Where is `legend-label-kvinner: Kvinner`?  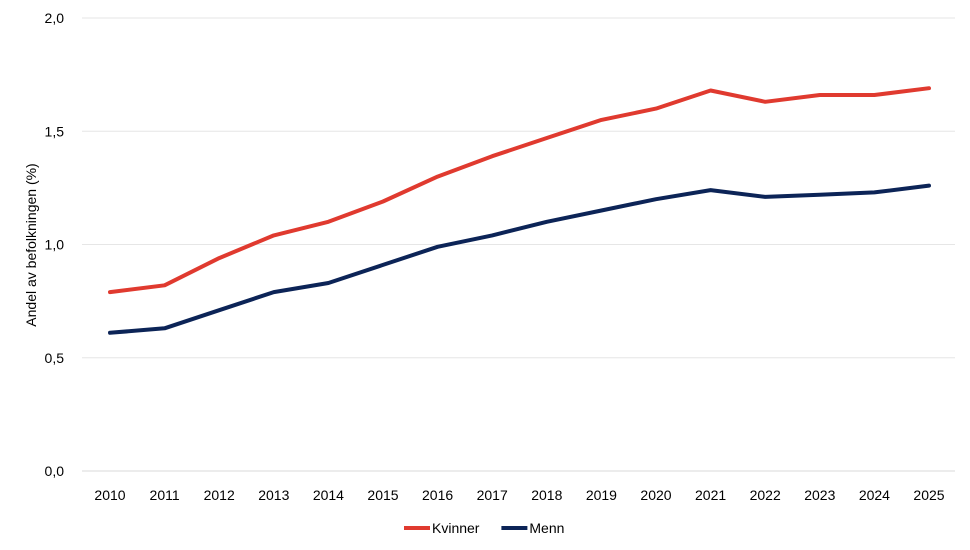 legend-label-kvinner: Kvinner is located at coordinates (456, 528).